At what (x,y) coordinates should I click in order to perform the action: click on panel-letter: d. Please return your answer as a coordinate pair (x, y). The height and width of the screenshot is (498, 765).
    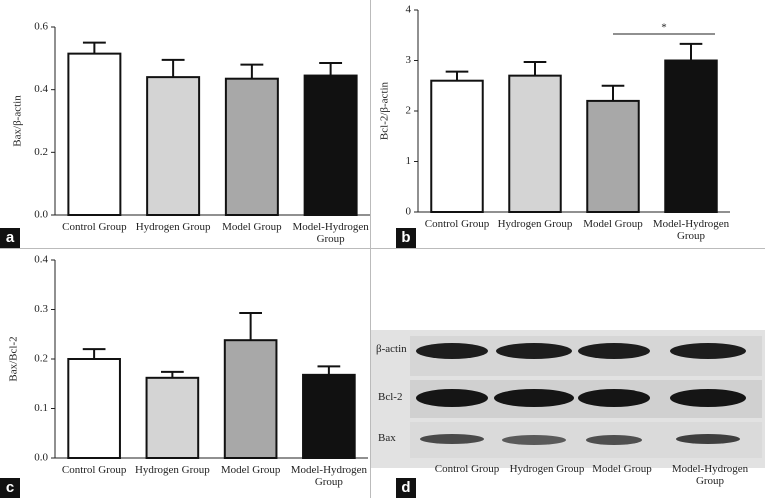
    Looking at the image, I should click on (406, 488).